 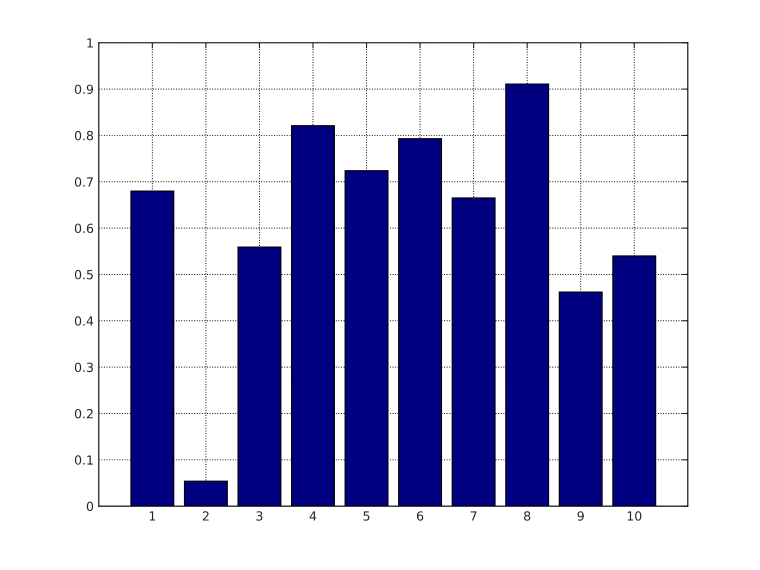 What do you see at coordinates (83, 275) in the screenshot?
I see `y-tick-label: 0.5` at bounding box center [83, 275].